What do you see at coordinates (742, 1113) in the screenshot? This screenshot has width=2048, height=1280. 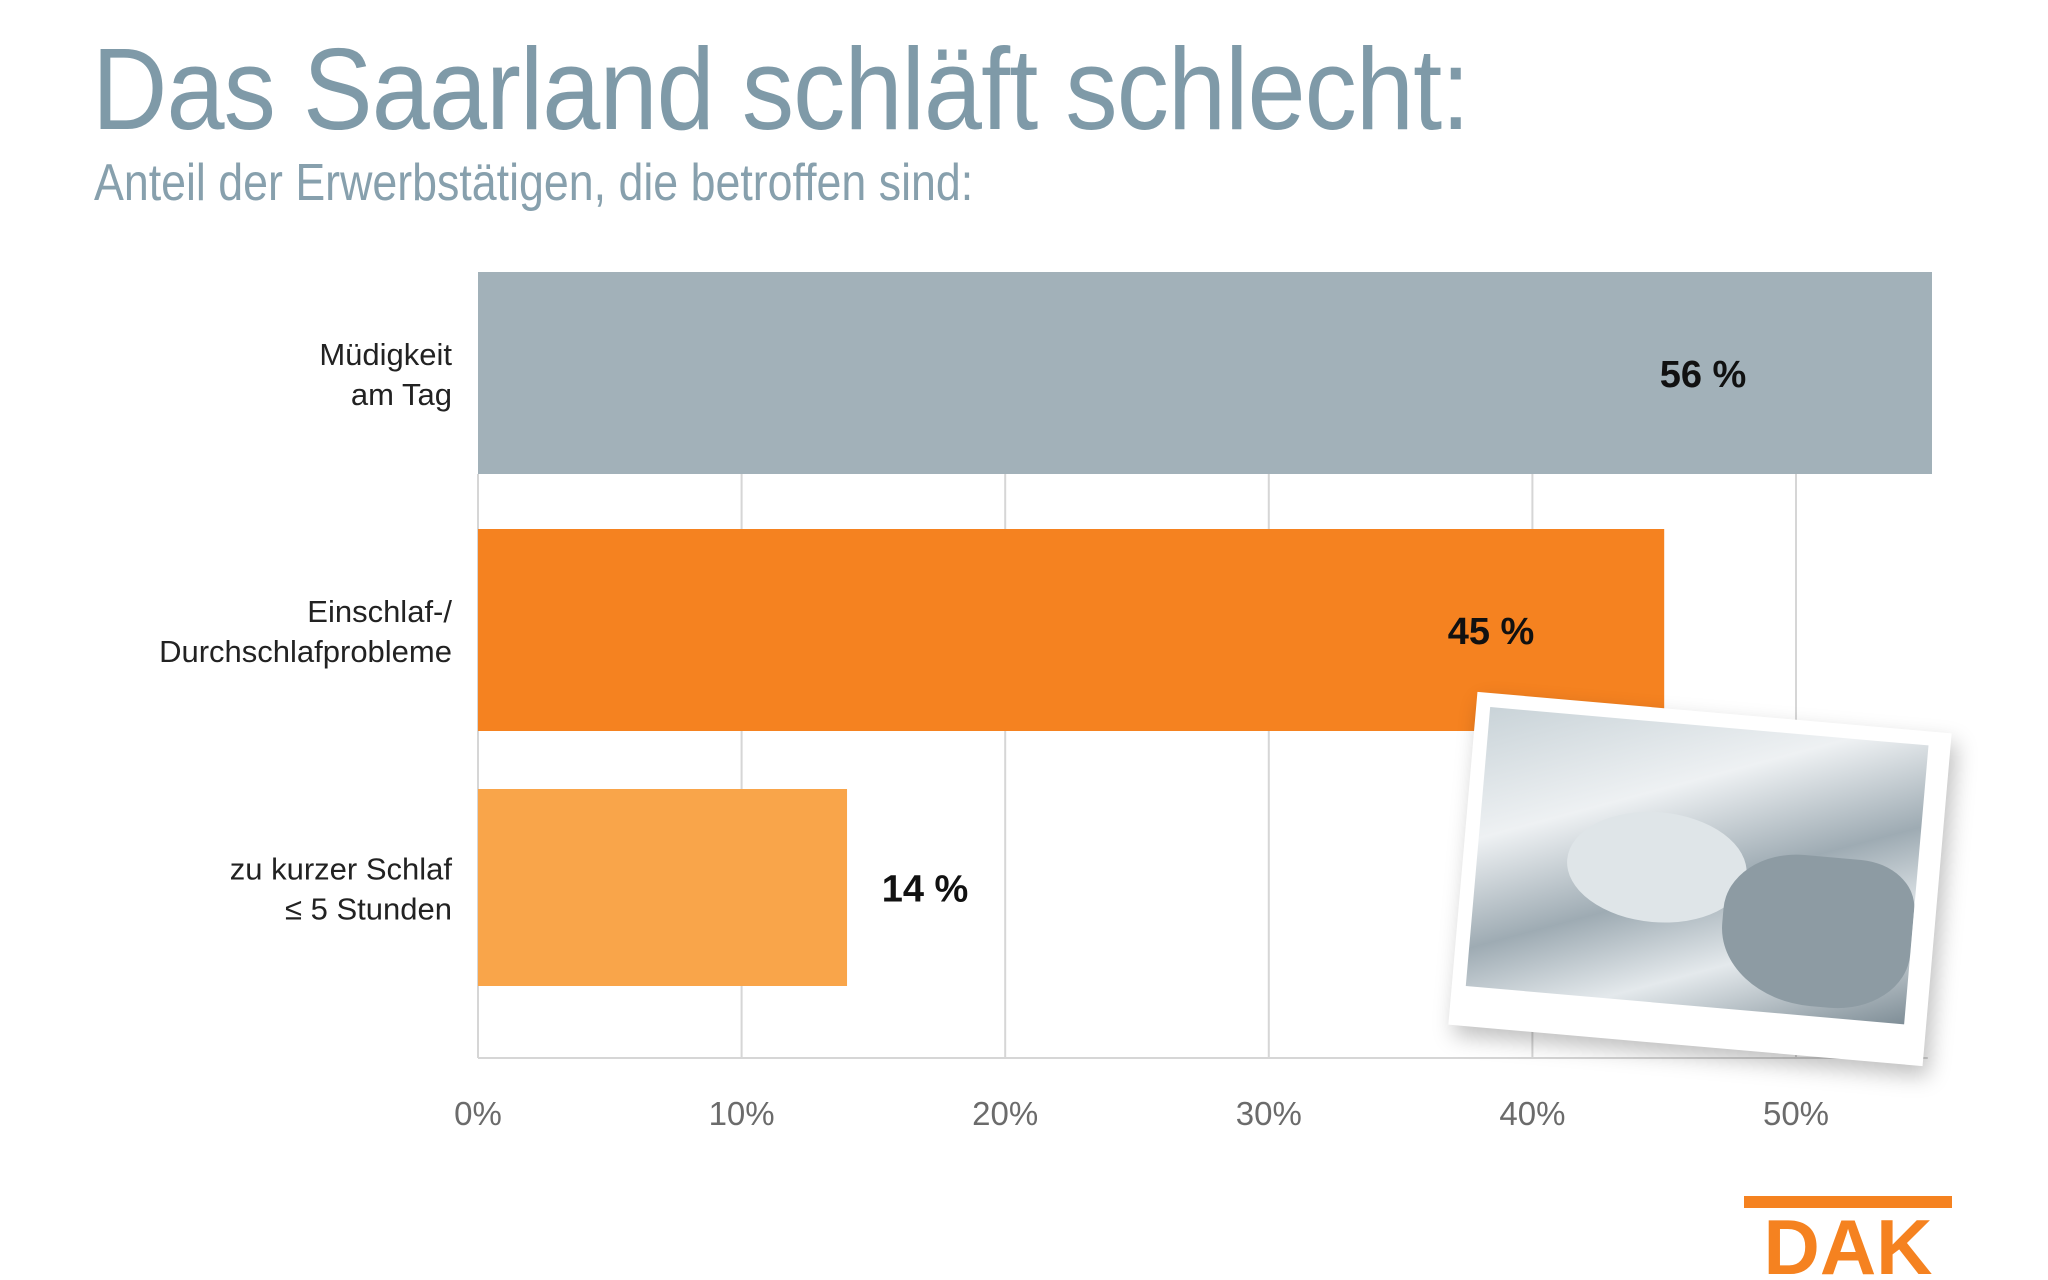 I see `x-tick-label: 10%` at bounding box center [742, 1113].